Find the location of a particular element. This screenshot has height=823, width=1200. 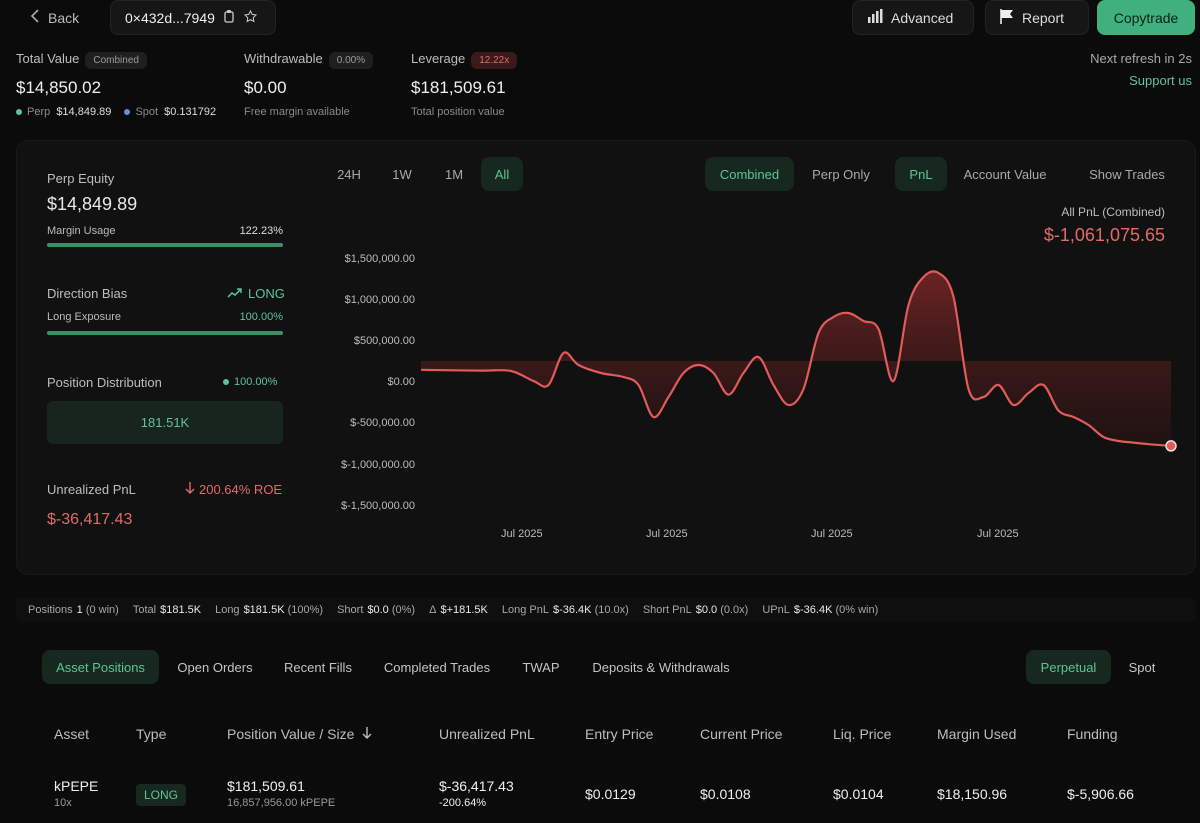

y-tick-label: $-500,000.00 is located at coordinates (382, 423).